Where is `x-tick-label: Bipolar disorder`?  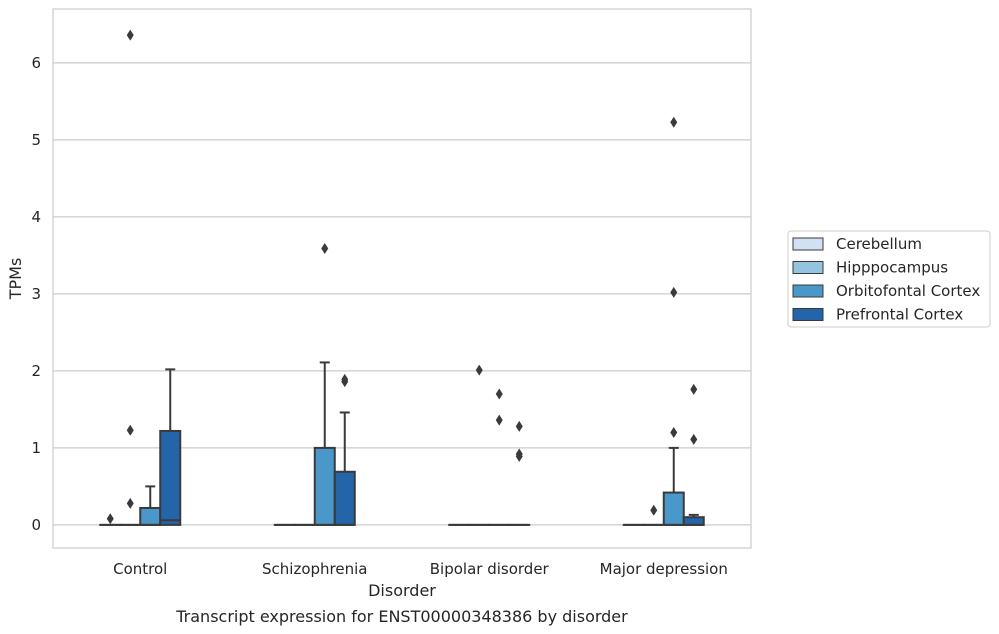 x-tick-label: Bipolar disorder is located at coordinates (490, 569).